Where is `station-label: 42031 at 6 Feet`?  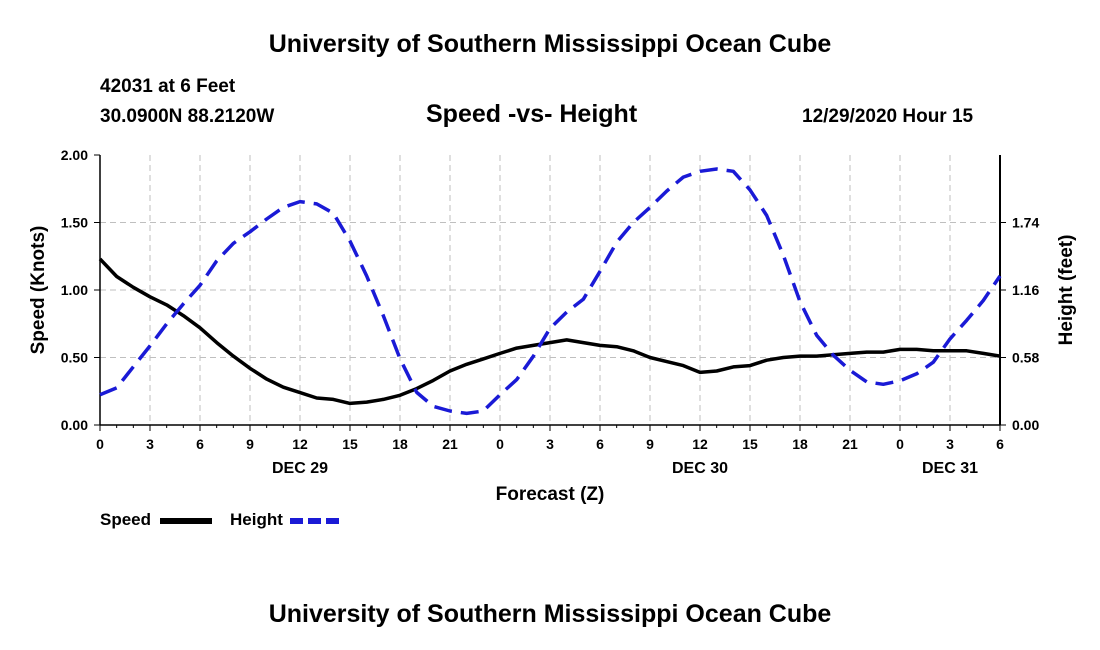 station-label: 42031 at 6 Feet is located at coordinates (168, 86).